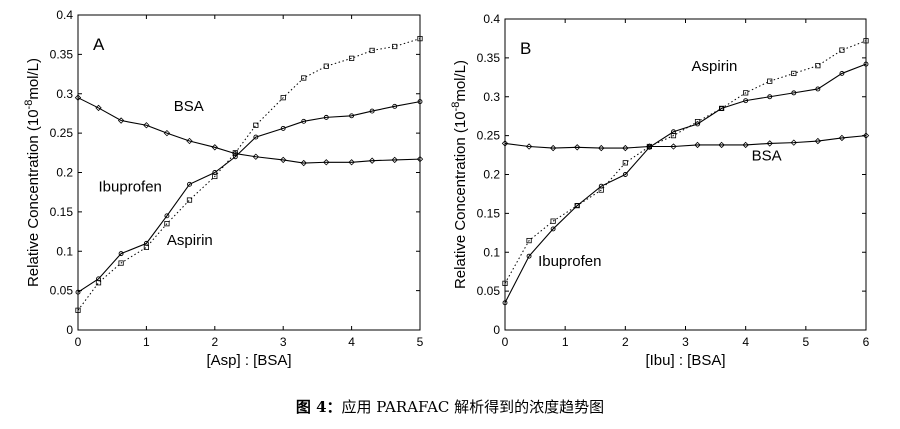 The image size is (900, 429). I want to click on x-tick-label: 0, so click(78, 342).